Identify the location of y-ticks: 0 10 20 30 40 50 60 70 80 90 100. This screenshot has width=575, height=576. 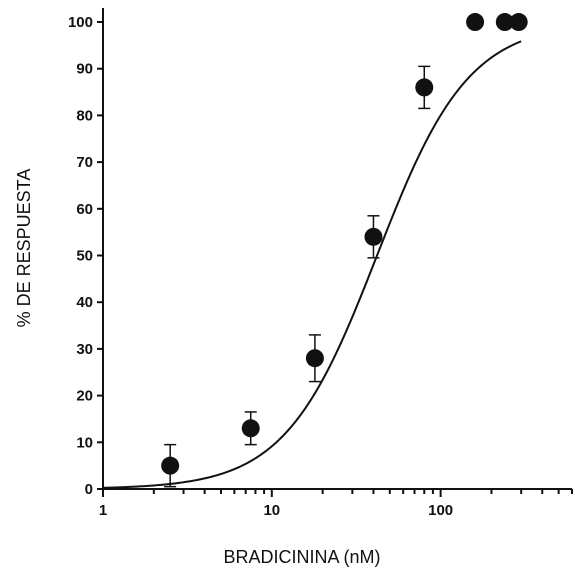
(85, 256).